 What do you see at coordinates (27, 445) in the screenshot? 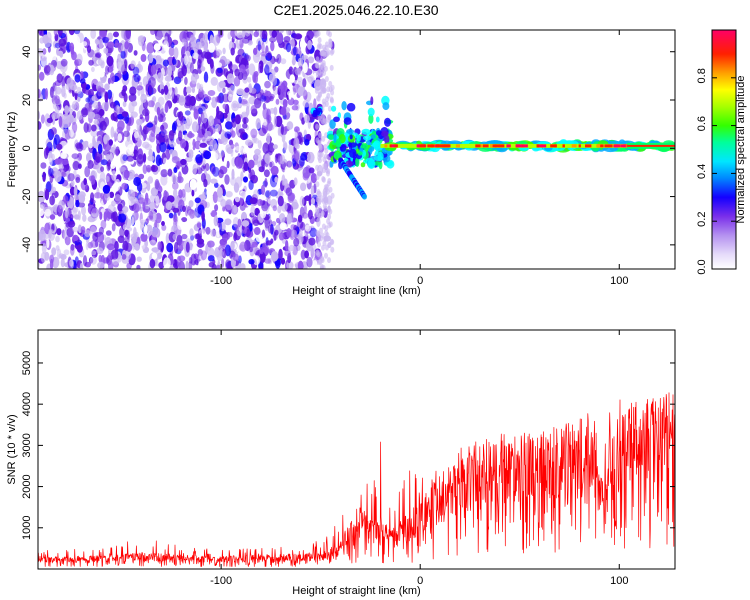
I see `snr-y-tick-label: 3000` at bounding box center [27, 445].